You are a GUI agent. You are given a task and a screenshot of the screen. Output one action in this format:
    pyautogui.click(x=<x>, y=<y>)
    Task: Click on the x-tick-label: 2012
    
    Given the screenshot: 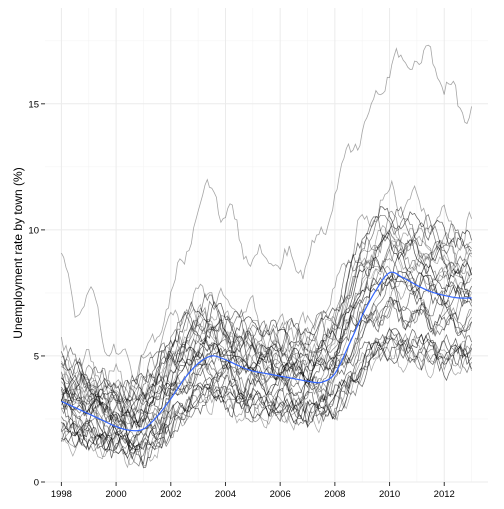 What is the action you would take?
    pyautogui.click(x=444, y=494)
    